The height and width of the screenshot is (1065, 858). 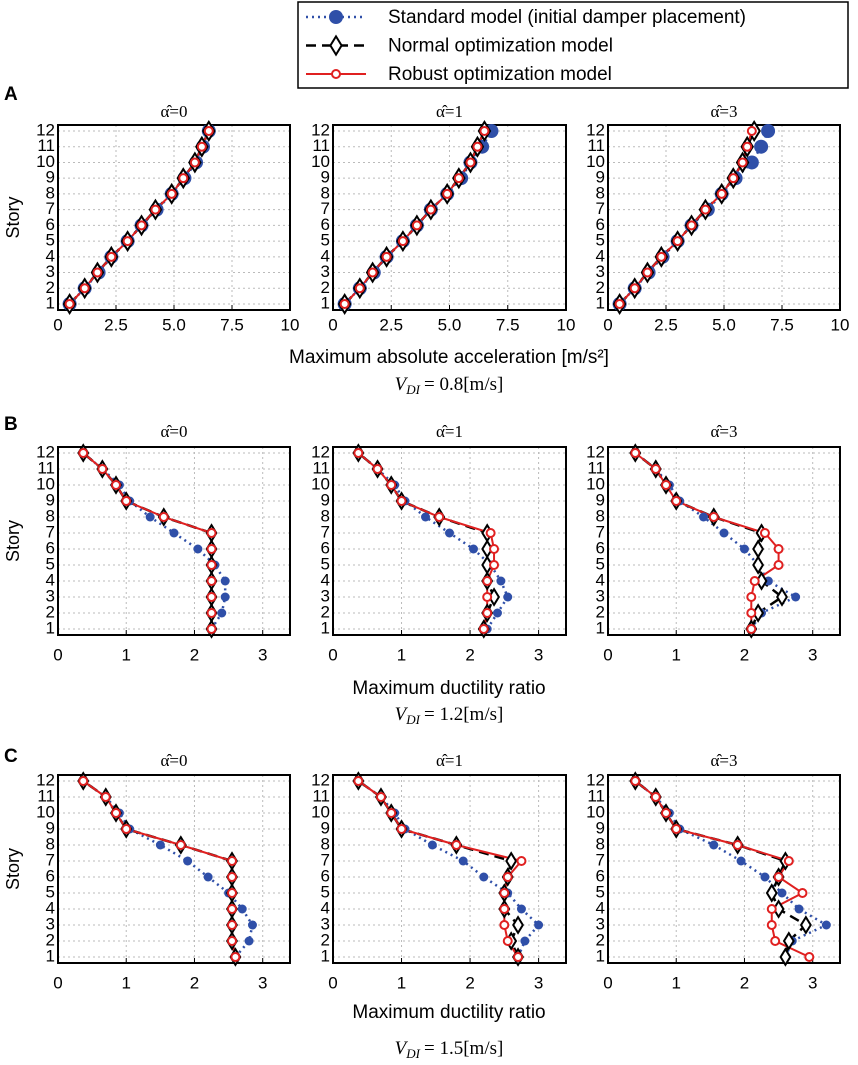 What do you see at coordinates (812, 982) in the screenshot?
I see `x-tick-label: 3` at bounding box center [812, 982].